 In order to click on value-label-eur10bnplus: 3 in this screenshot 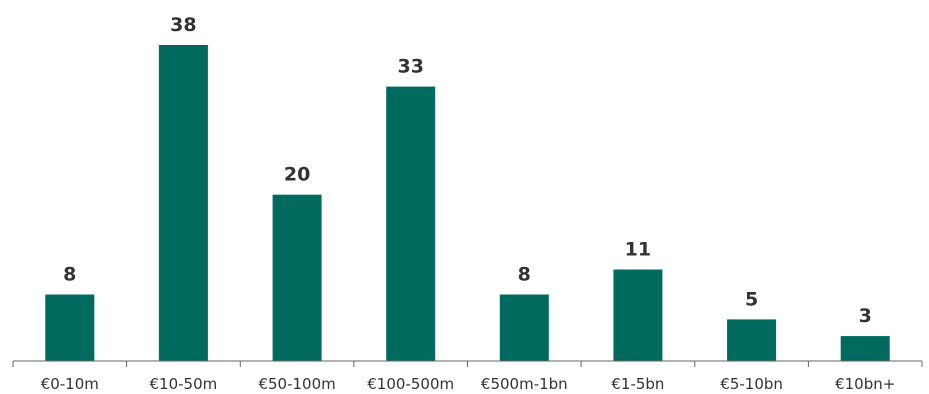, I will do `click(865, 316)`.